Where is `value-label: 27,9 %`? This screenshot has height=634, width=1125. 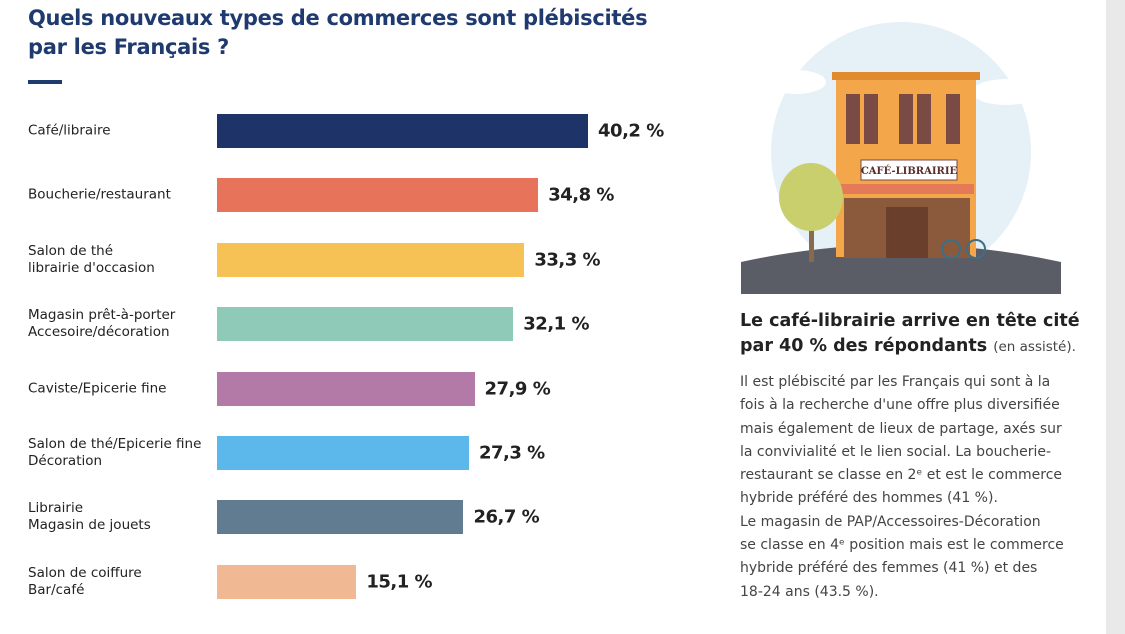 value-label: 27,9 % is located at coordinates (517, 389).